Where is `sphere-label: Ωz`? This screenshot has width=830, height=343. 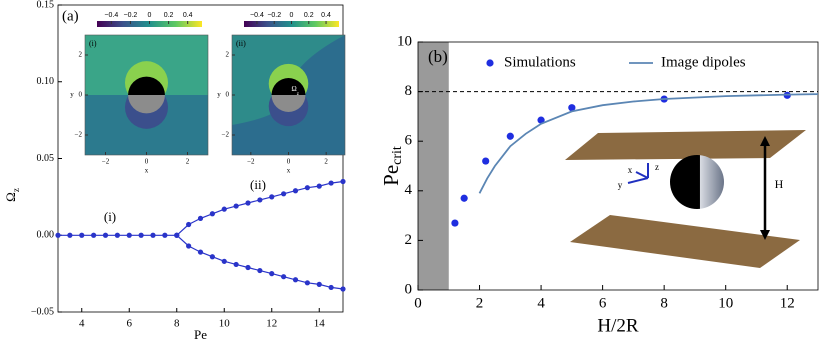
sphere-label: Ωz is located at coordinates (296, 91).